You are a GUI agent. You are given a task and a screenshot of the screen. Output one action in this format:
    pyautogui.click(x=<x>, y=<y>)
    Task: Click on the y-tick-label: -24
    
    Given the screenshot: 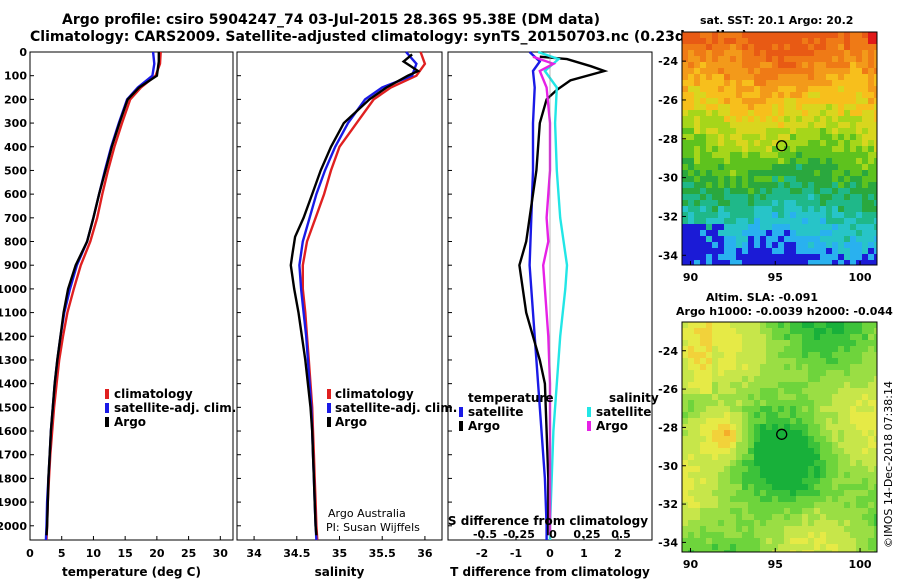 What is the action you would take?
    pyautogui.click(x=668, y=351)
    